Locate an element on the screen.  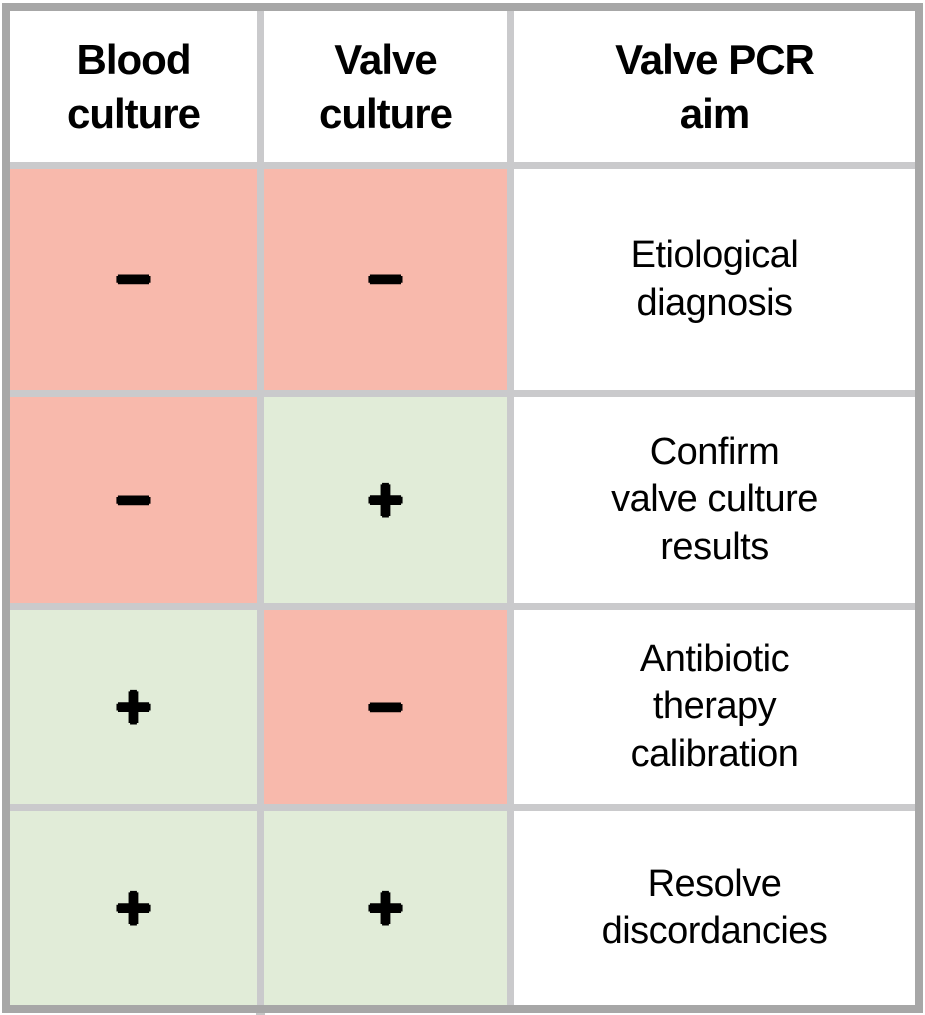
pcr-aim-text: Resolve discordancies is located at coordinates (714, 908).